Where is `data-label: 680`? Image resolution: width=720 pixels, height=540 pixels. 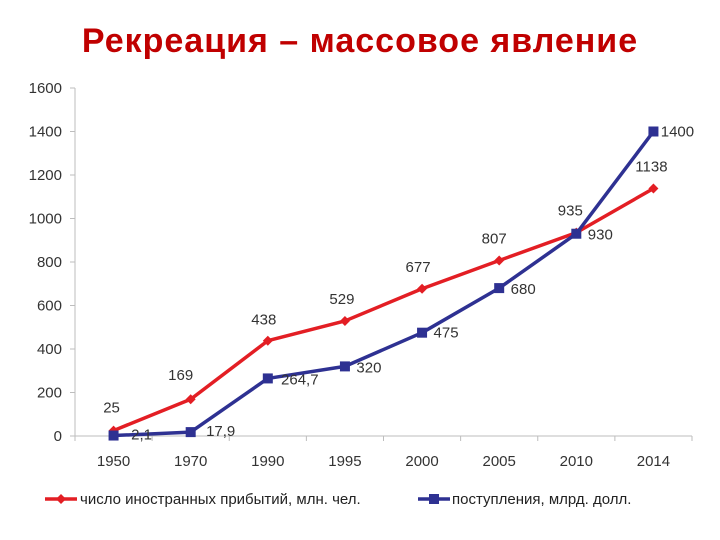
data-label: 680 is located at coordinates (523, 289).